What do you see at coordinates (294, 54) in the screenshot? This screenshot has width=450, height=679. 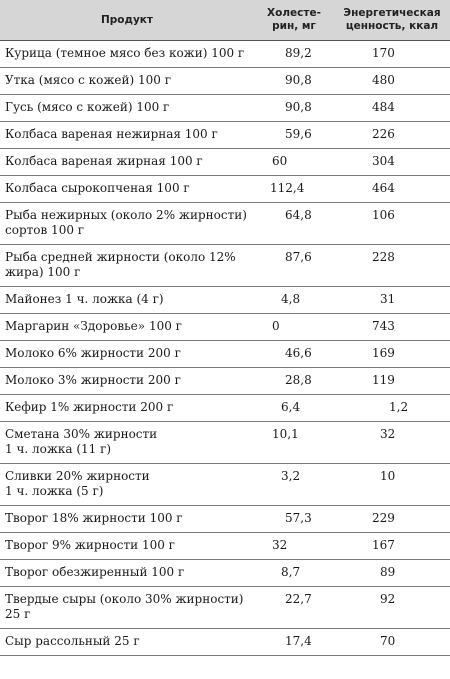 I see `cell-cholesterol: 89,2` at bounding box center [294, 54].